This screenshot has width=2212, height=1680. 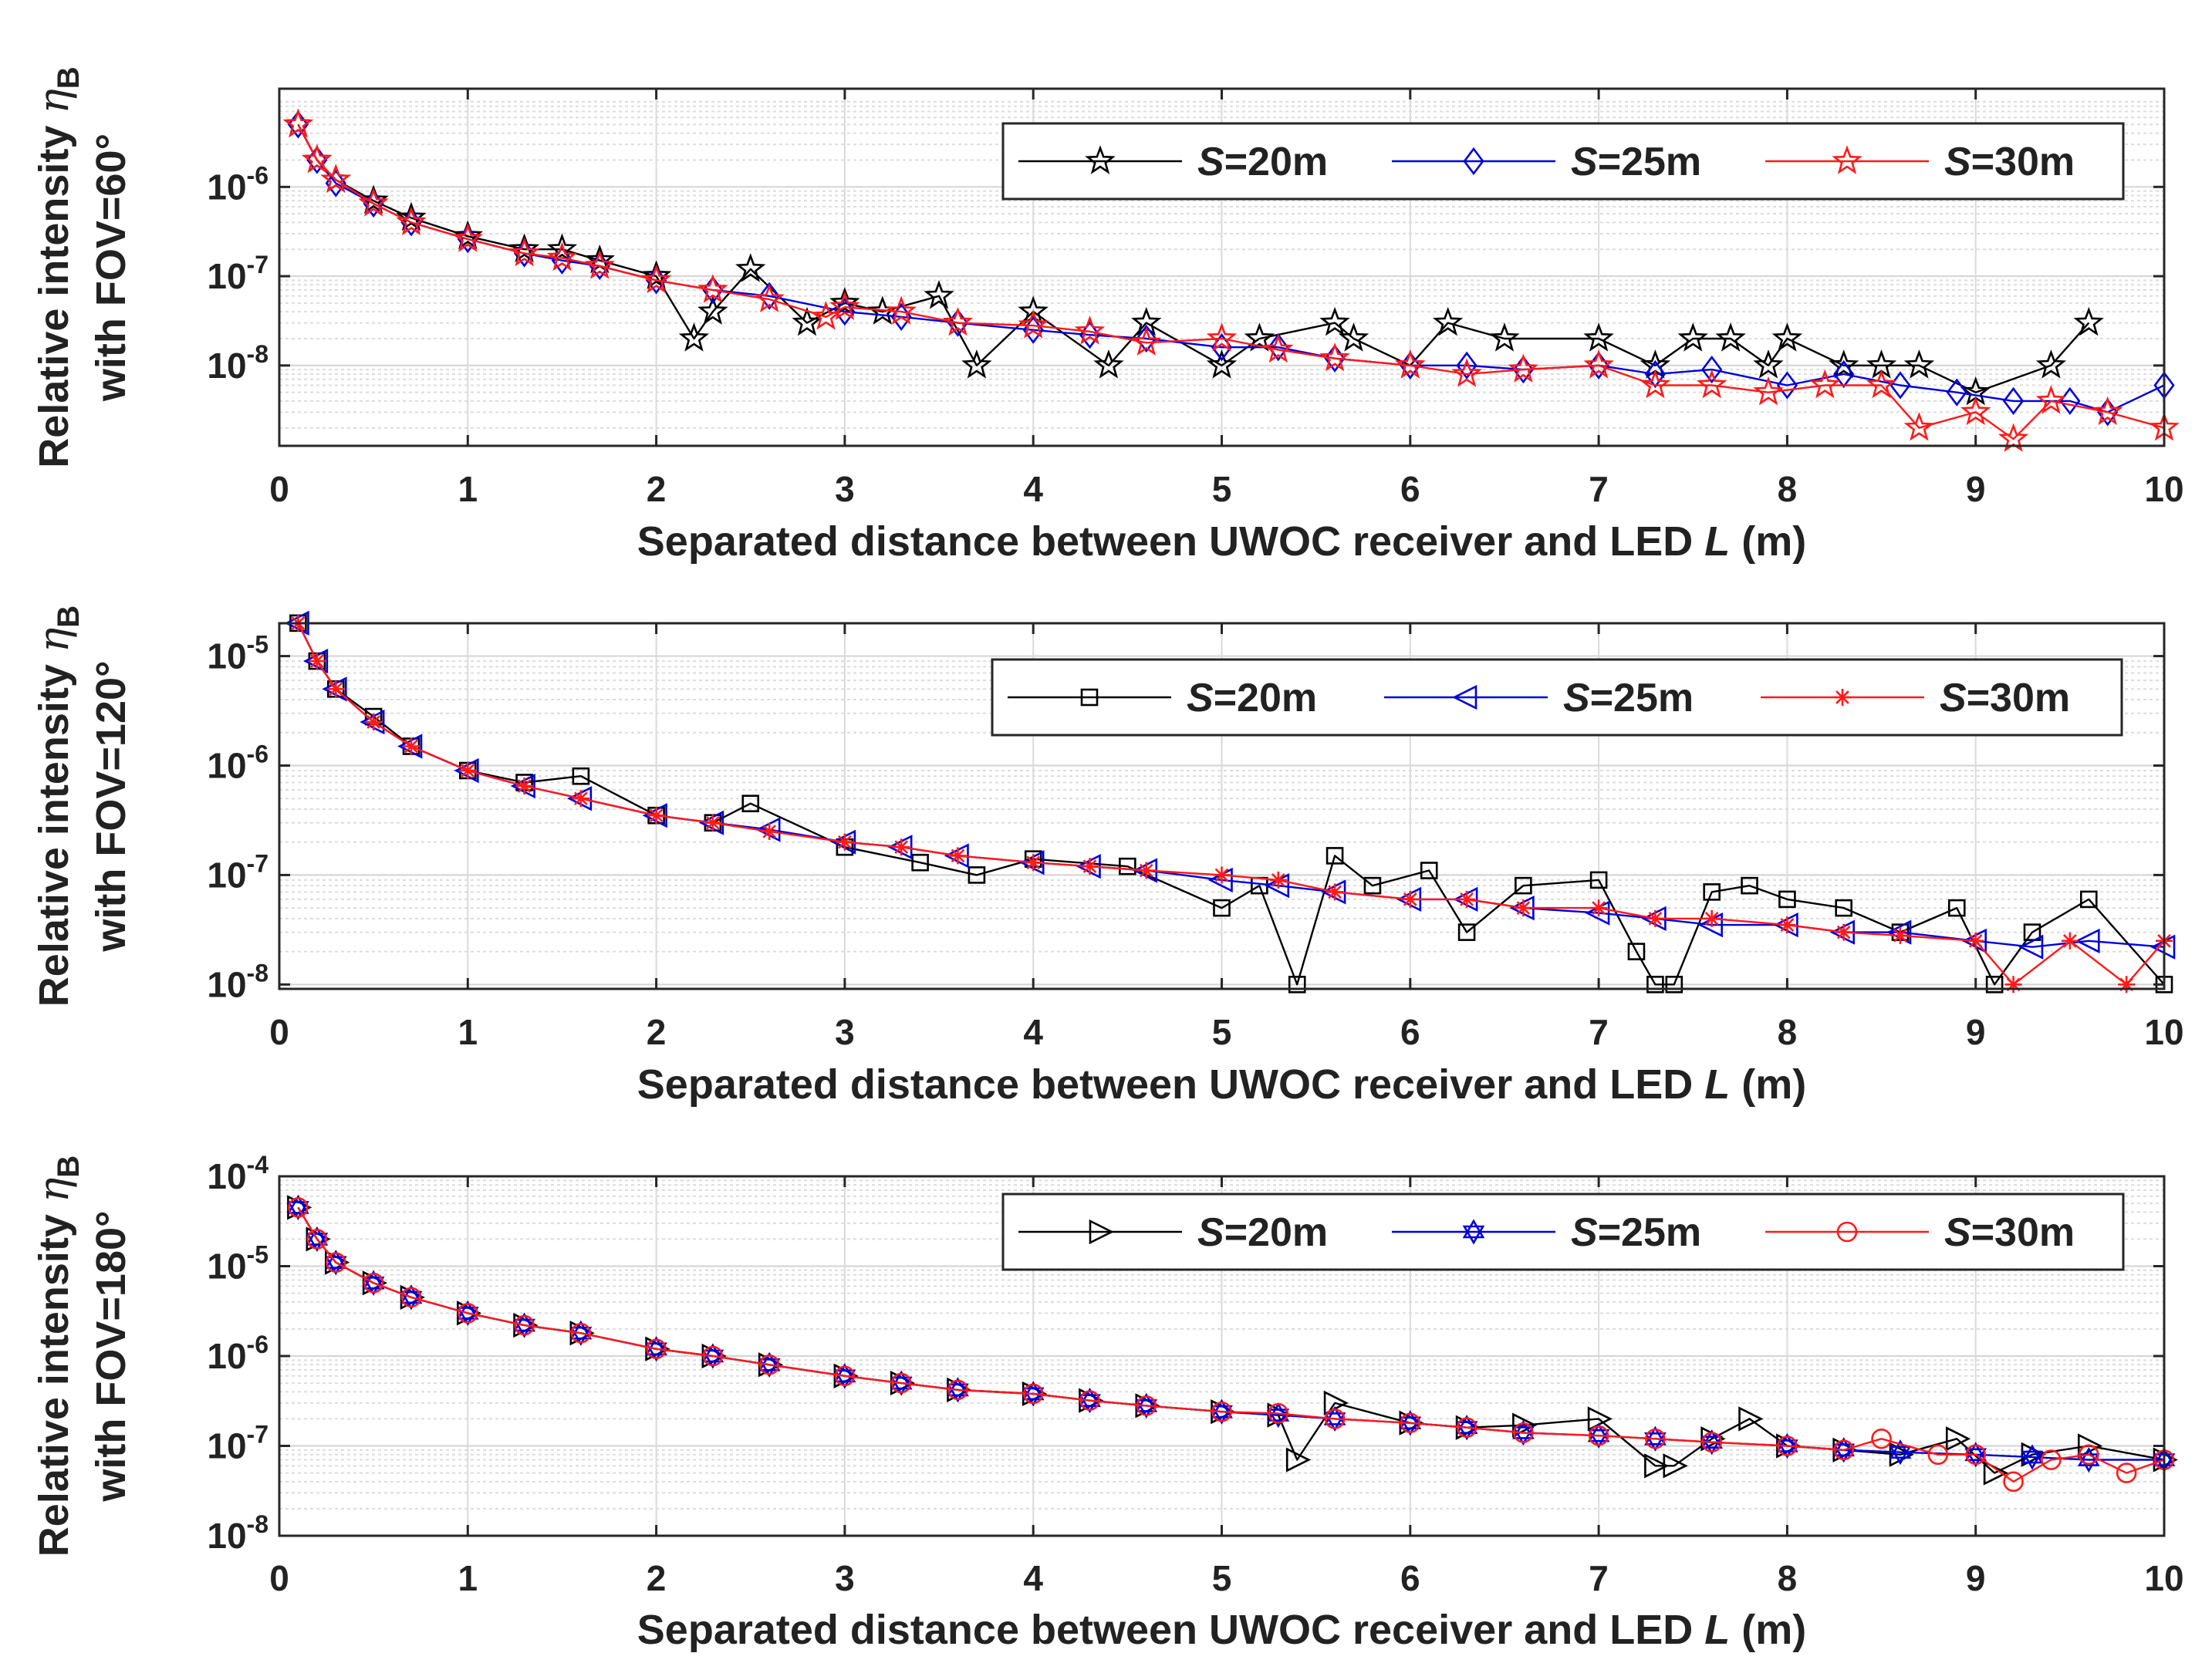 What do you see at coordinates (238, 184) in the screenshot?
I see `y-tick-label: 10⁻⁶` at bounding box center [238, 184].